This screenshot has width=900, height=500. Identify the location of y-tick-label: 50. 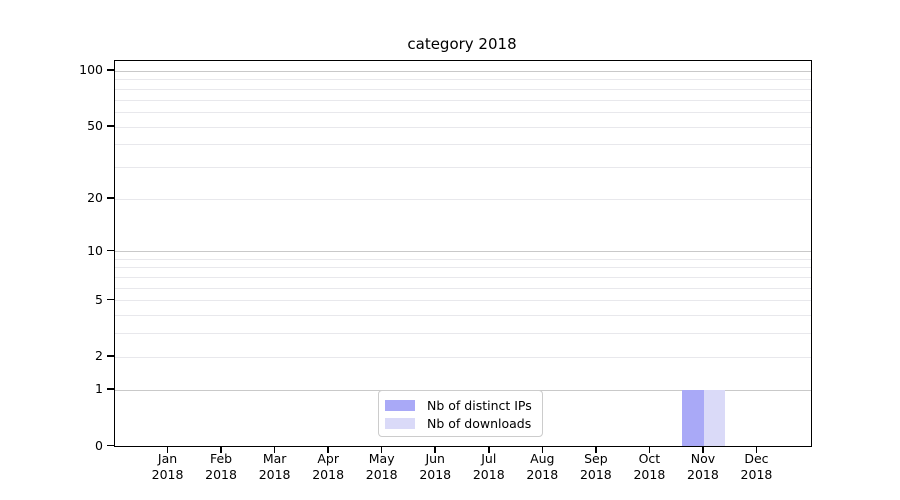
(95, 125).